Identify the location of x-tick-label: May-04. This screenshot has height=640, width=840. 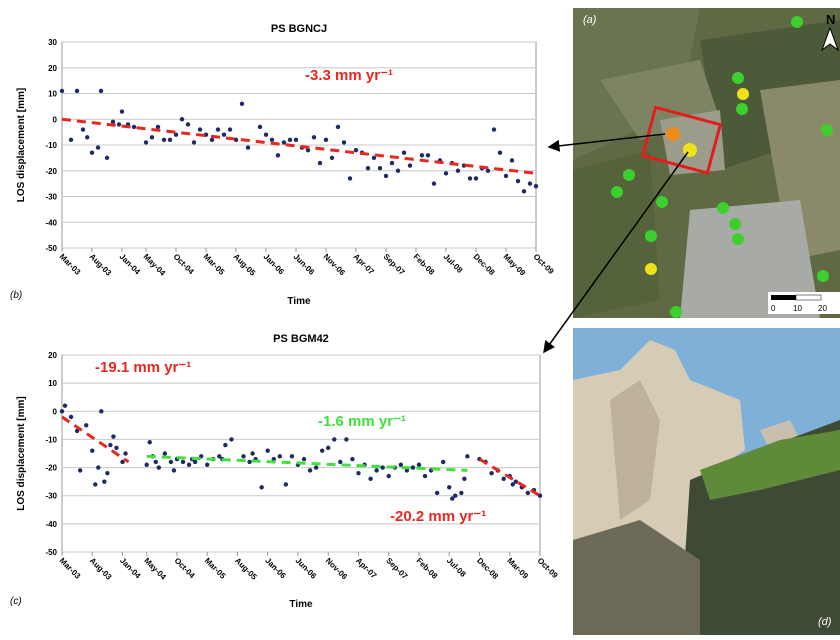
(155, 569).